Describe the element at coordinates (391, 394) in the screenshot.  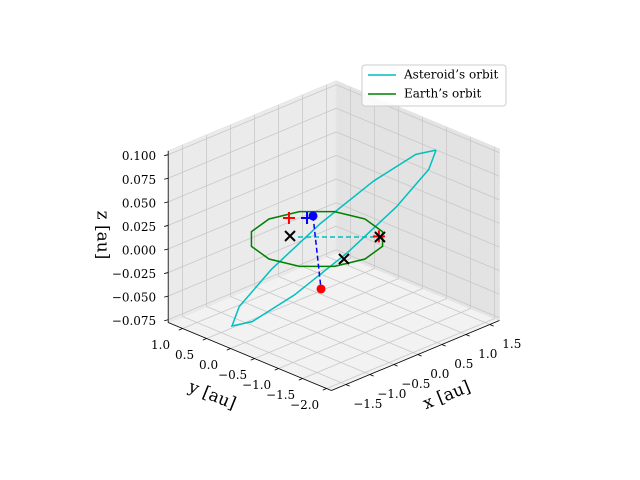
I see `x-tick-label: −1.0` at that location.